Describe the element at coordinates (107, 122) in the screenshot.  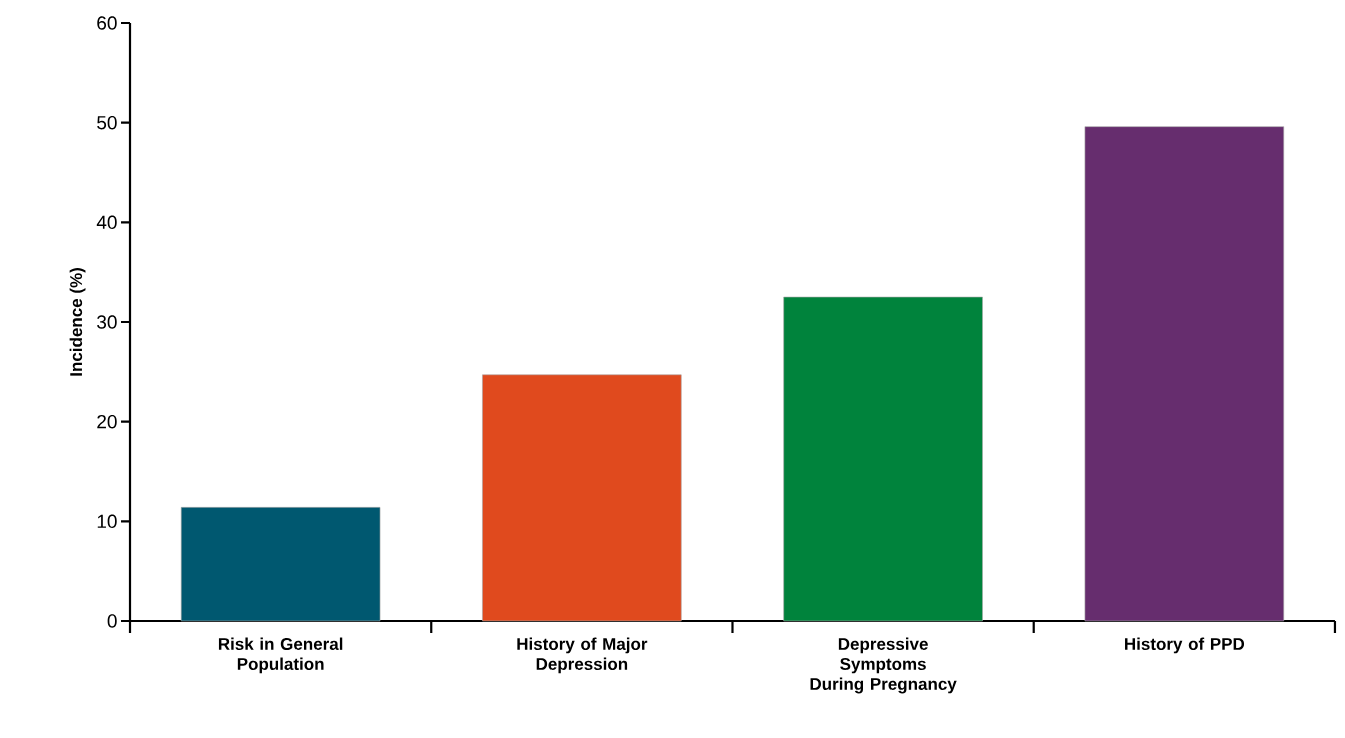
I see `y-tick-label: 50` at that location.